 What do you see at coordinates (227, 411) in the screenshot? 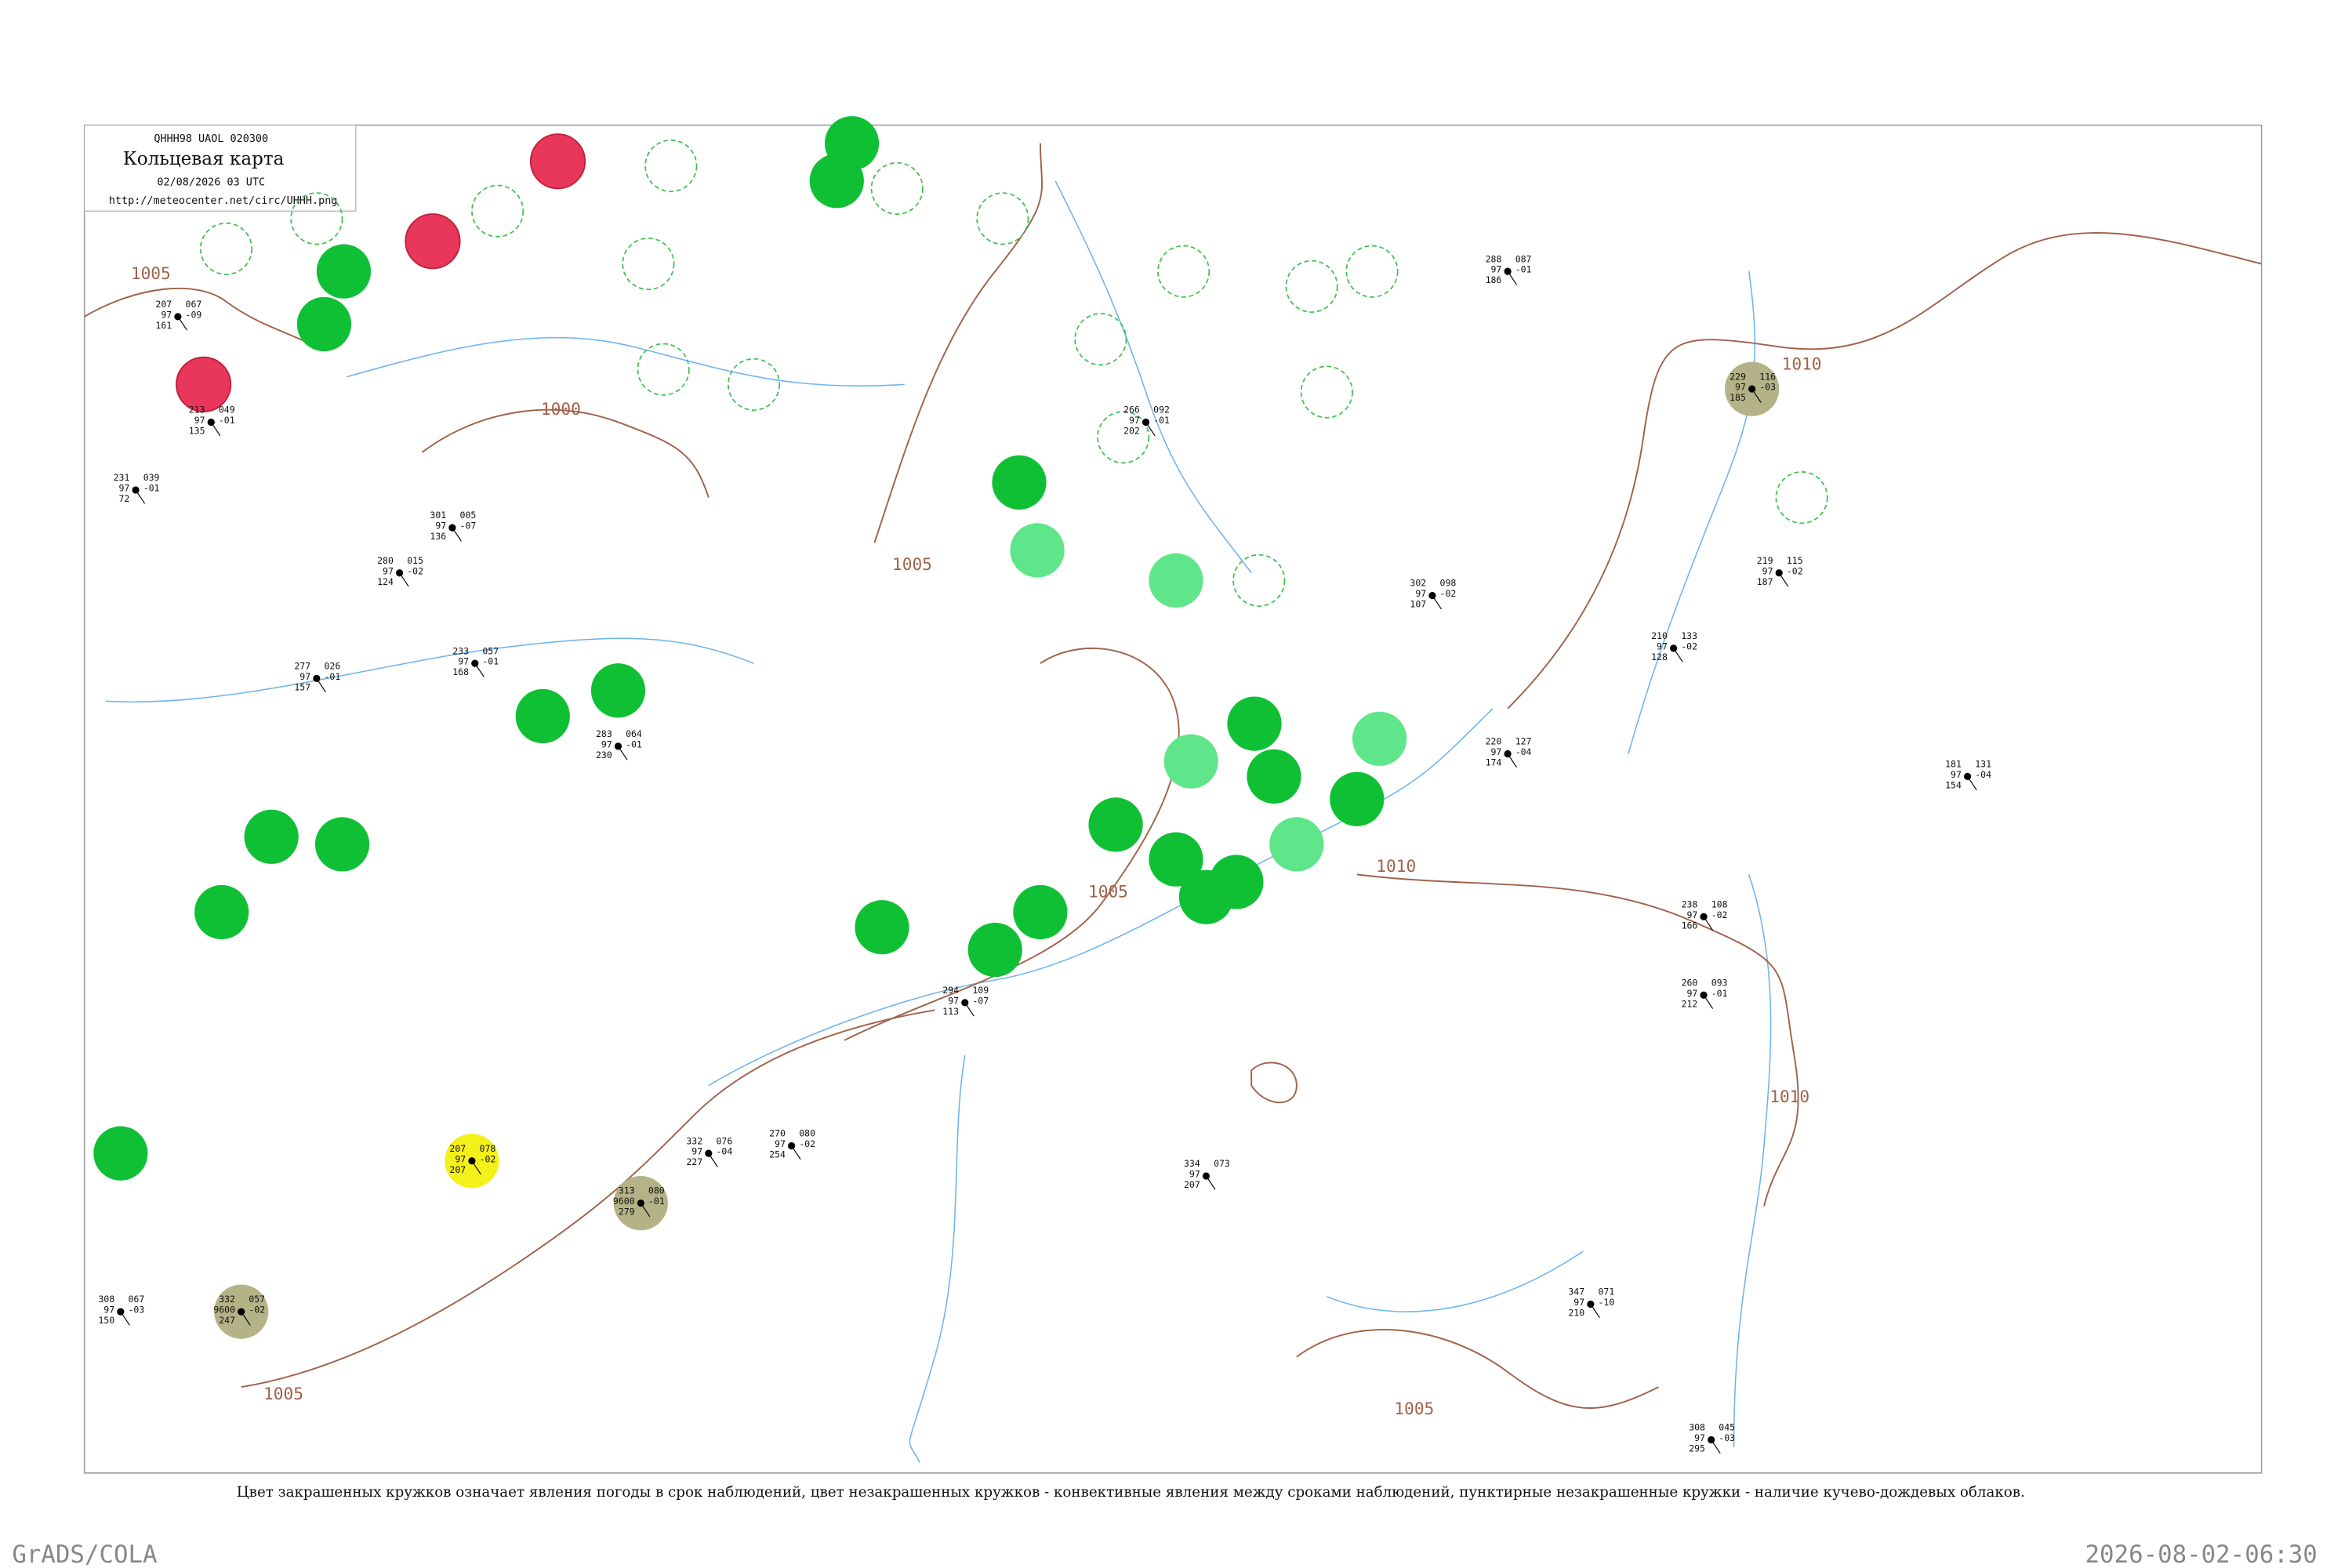
I see `station-value: 049` at bounding box center [227, 411].